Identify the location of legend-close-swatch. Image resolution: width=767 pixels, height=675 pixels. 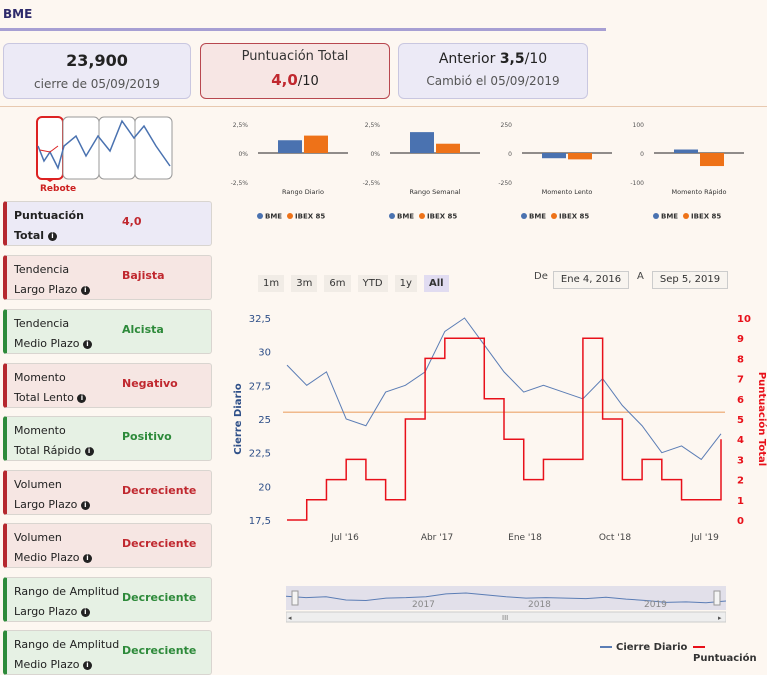
(606, 647).